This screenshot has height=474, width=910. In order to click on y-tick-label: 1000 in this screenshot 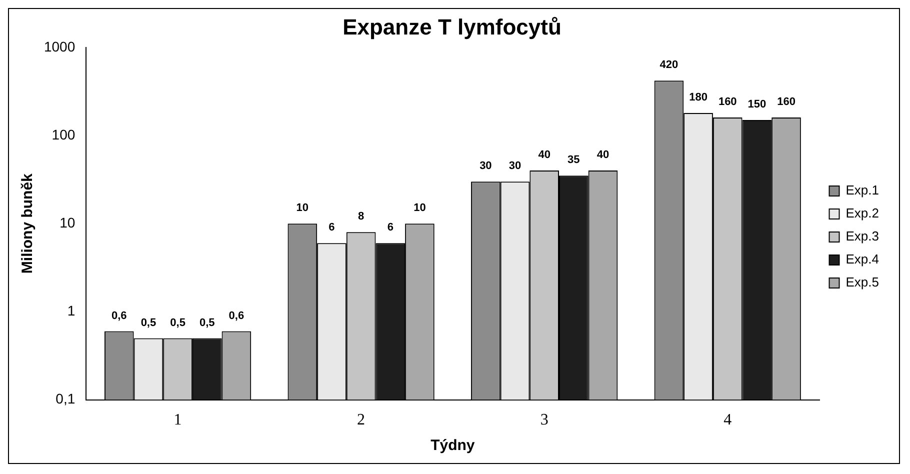, I will do `click(60, 46)`.